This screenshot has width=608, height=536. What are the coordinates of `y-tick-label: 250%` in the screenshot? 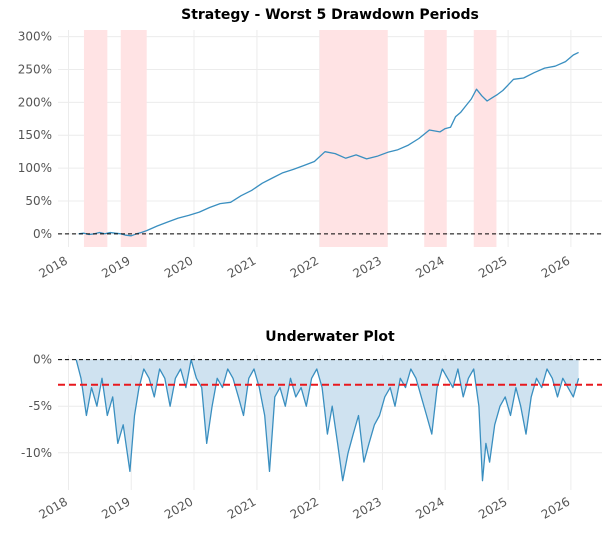 It's located at (35, 69).